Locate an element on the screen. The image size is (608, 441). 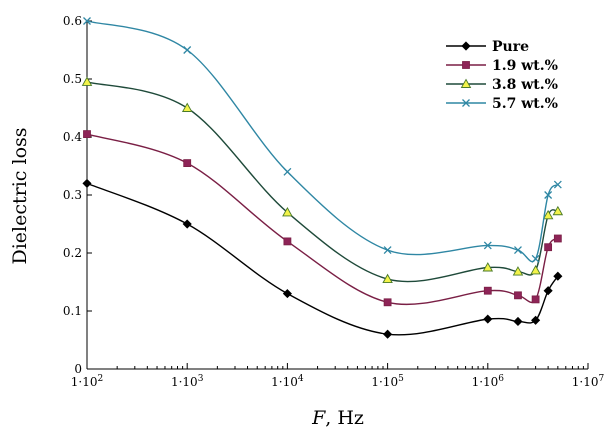
x-tick-label: 1·106 is located at coordinates (488, 381).